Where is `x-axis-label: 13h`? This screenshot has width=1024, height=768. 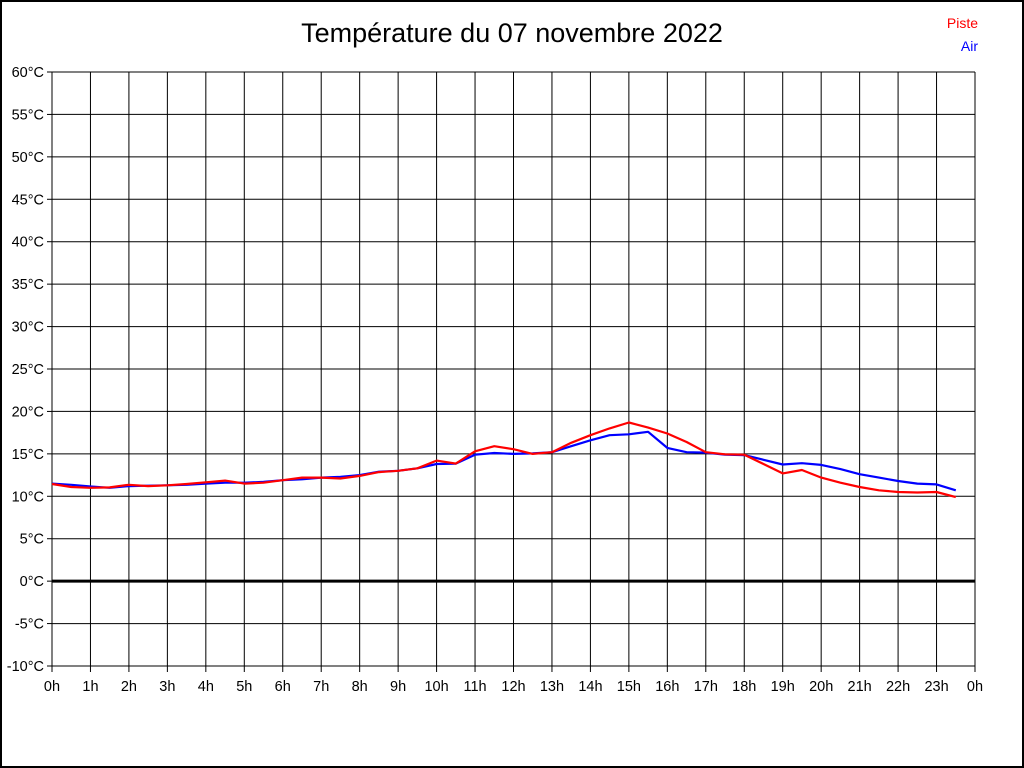
x-axis-label: 13h is located at coordinates (552, 687).